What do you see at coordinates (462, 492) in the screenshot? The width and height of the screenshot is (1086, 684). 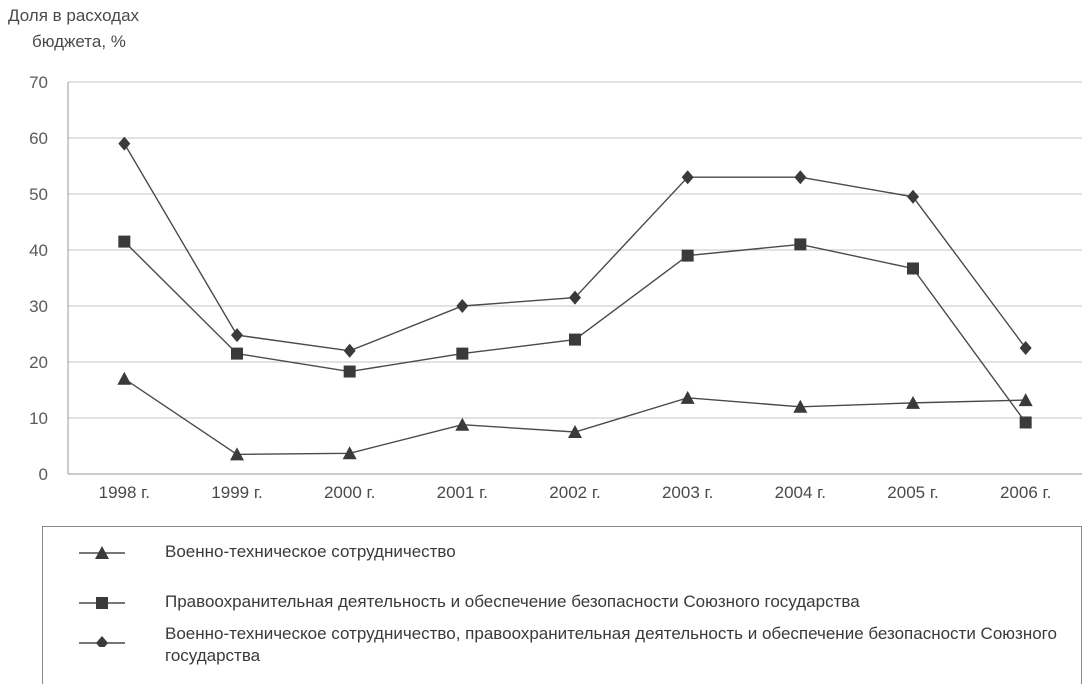 I see `x-tick-label: 2001 г.` at bounding box center [462, 492].